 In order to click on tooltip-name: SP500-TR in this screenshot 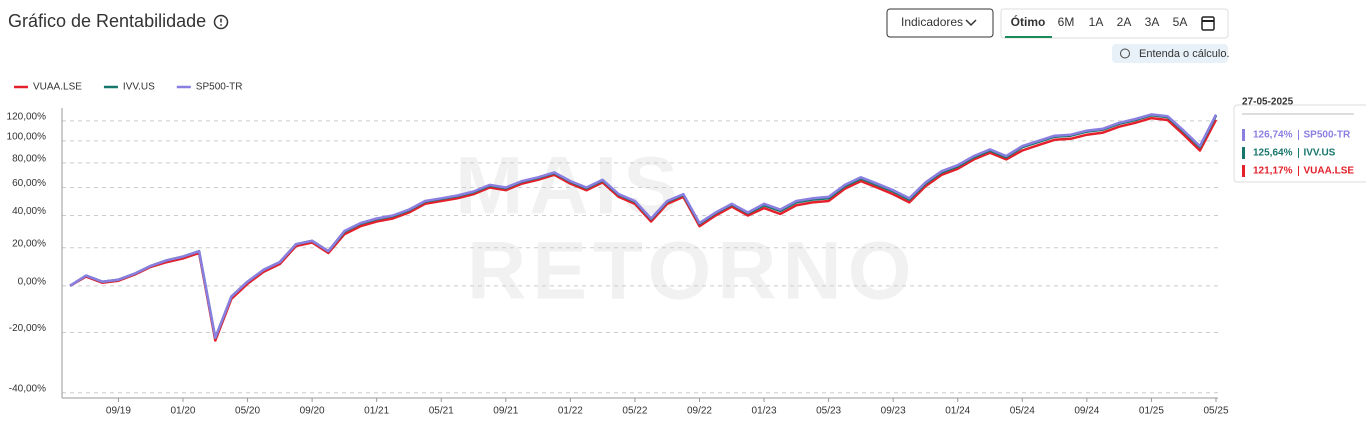, I will do `click(1326, 135)`.